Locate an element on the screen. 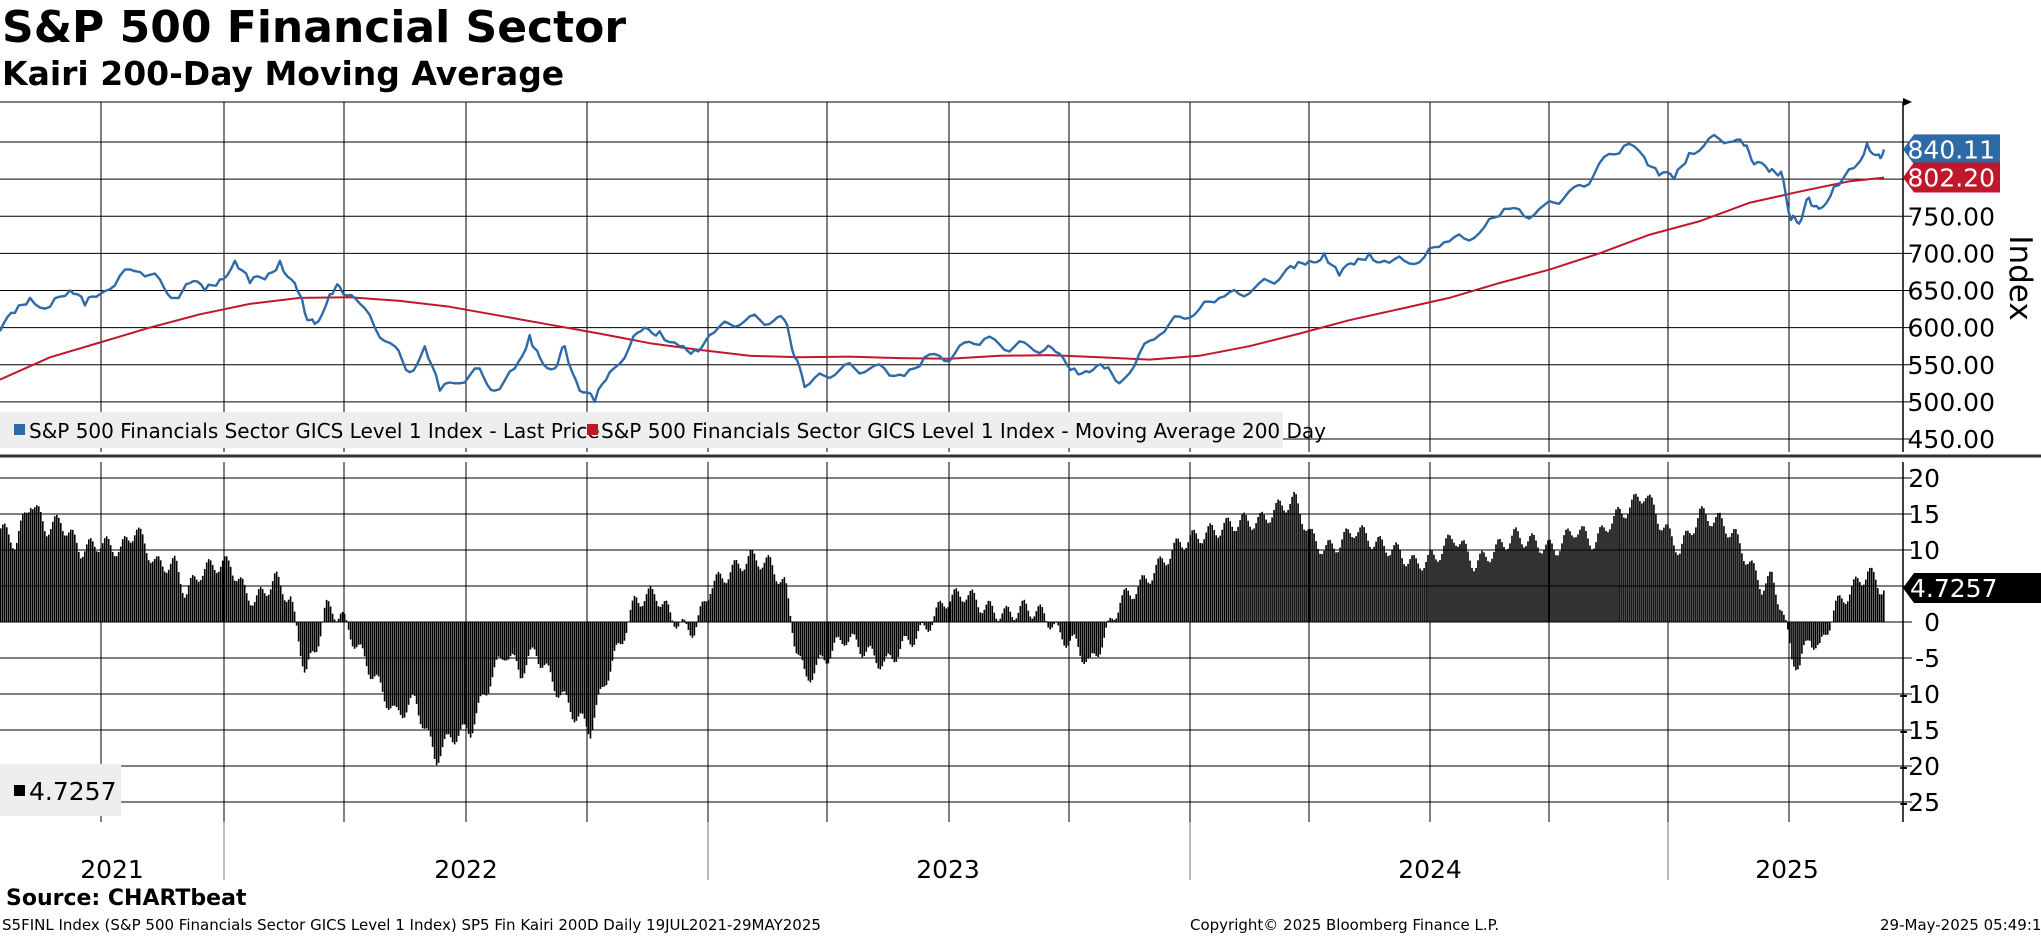 Image resolution: width=2041 pixels, height=936 pixels. top-ytick-label: 550.00 is located at coordinates (1951, 365).